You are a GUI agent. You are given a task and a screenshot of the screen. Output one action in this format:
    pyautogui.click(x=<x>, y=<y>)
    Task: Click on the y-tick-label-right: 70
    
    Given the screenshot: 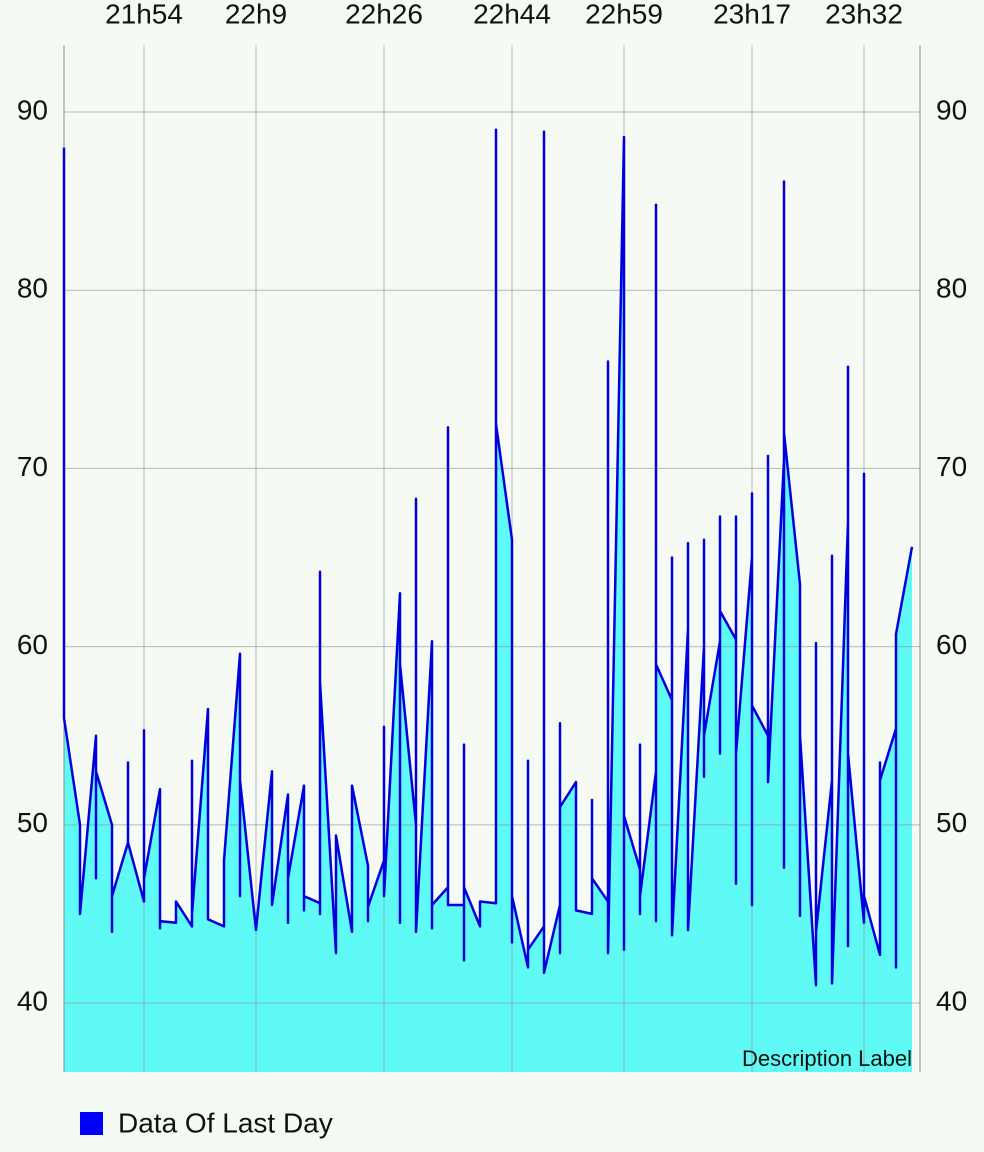 What is the action you would take?
    pyautogui.click(x=951, y=466)
    